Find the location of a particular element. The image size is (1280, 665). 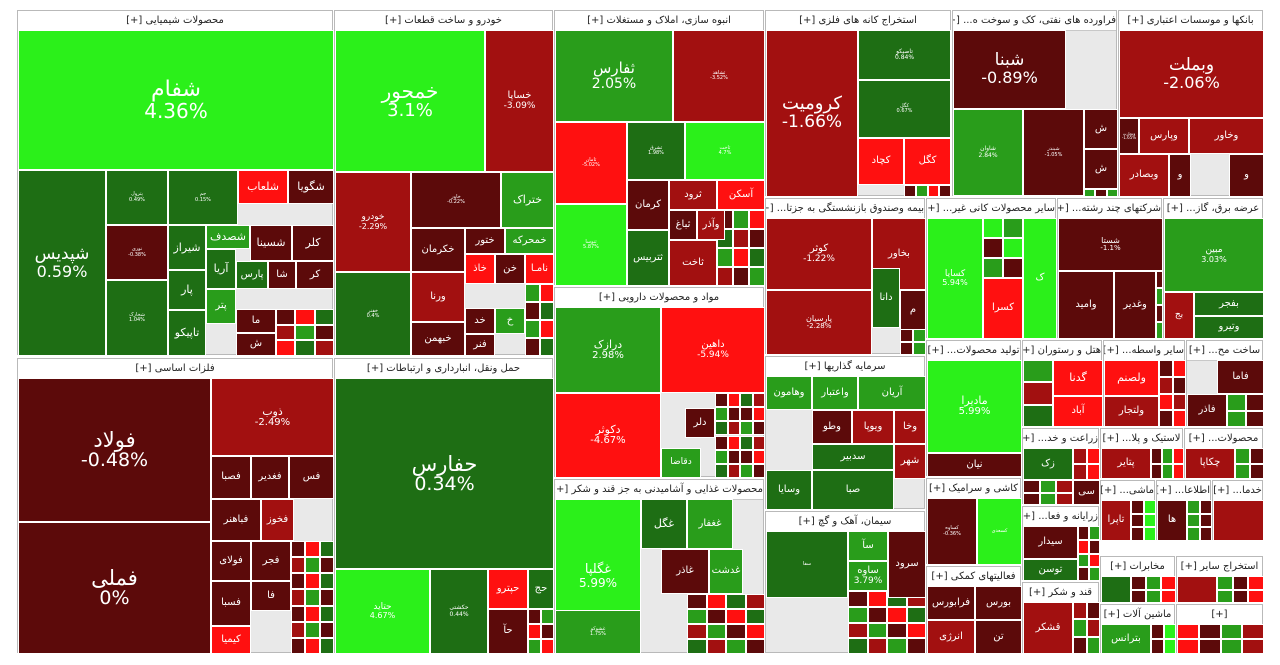

sector-title: شرکتهای چند رشته... [+] is located at coordinates (1109, 209).